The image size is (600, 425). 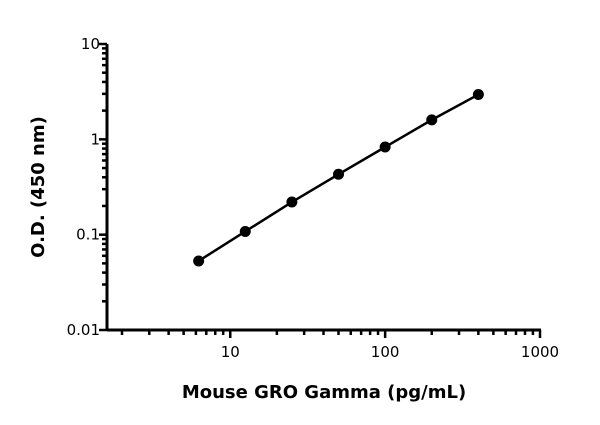 What do you see at coordinates (385, 352) in the screenshot?
I see `x-tick-label: 100` at bounding box center [385, 352].